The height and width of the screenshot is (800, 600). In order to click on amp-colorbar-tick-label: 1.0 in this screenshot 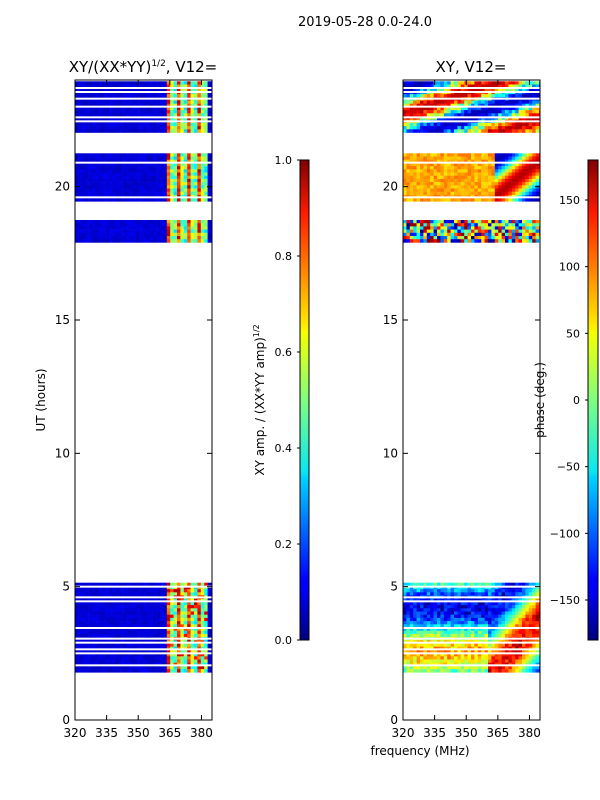, I will do `click(284, 160)`.